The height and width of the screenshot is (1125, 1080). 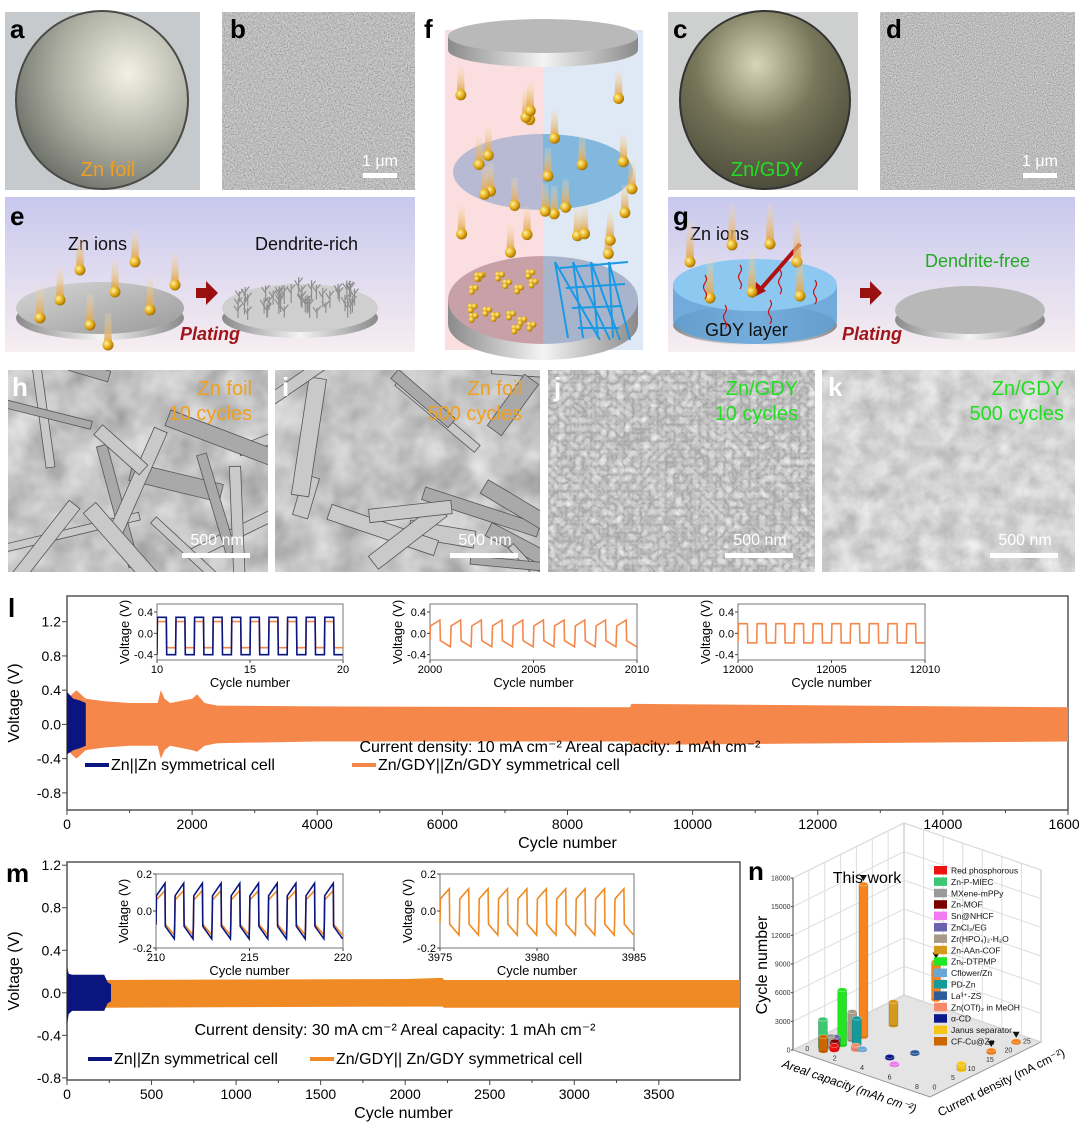 What do you see at coordinates (917, 965) in the screenshot?
I see `grid-line` at bounding box center [917, 965].